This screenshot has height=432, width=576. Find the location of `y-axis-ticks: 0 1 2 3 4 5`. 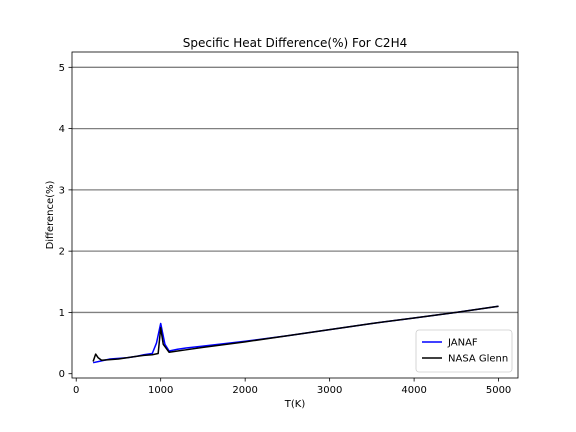

y-axis-ticks: 0 1 2 3 4 5 is located at coordinates (65, 221).